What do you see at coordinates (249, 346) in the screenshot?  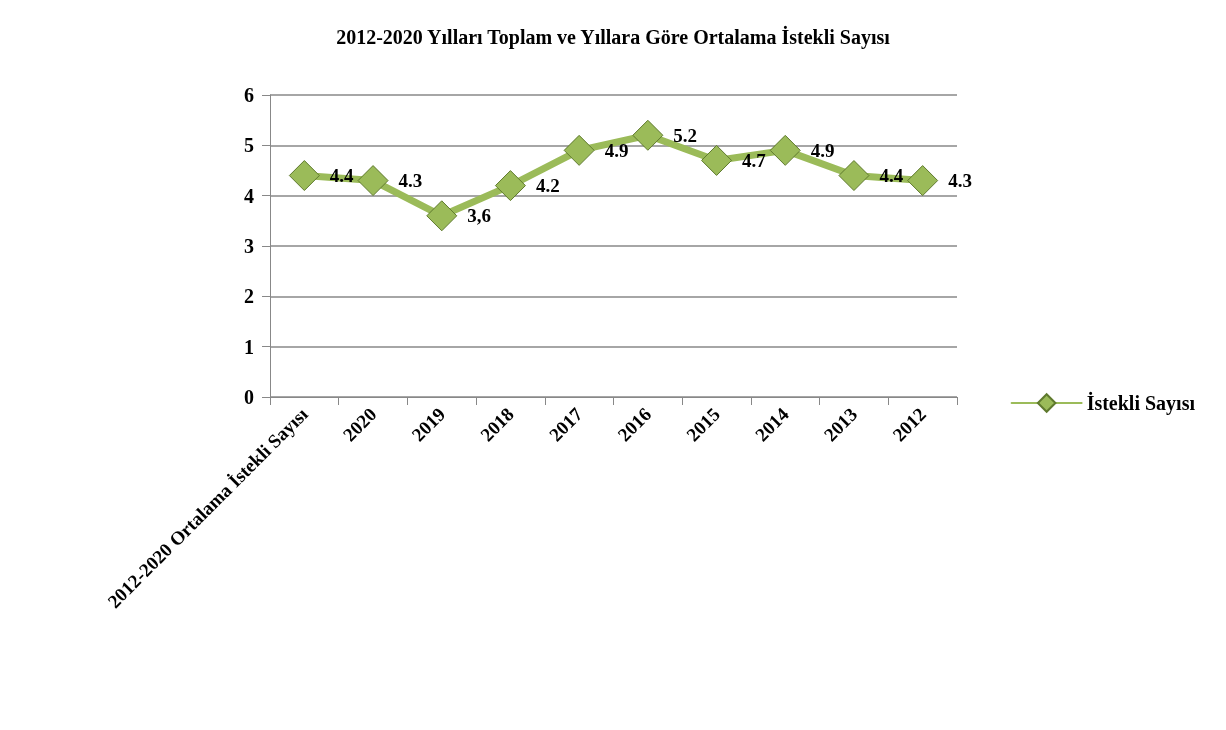 I see `y-tick-label: 1` at bounding box center [249, 346].